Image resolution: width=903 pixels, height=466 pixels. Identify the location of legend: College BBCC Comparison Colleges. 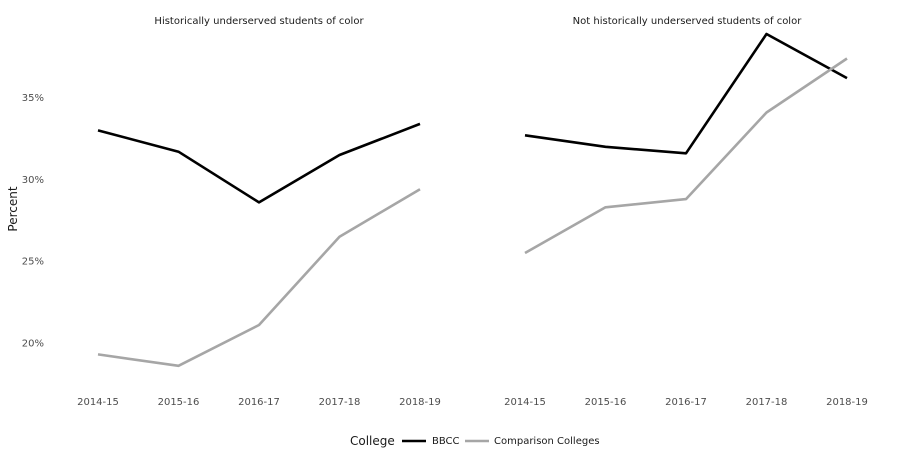
(475, 441).